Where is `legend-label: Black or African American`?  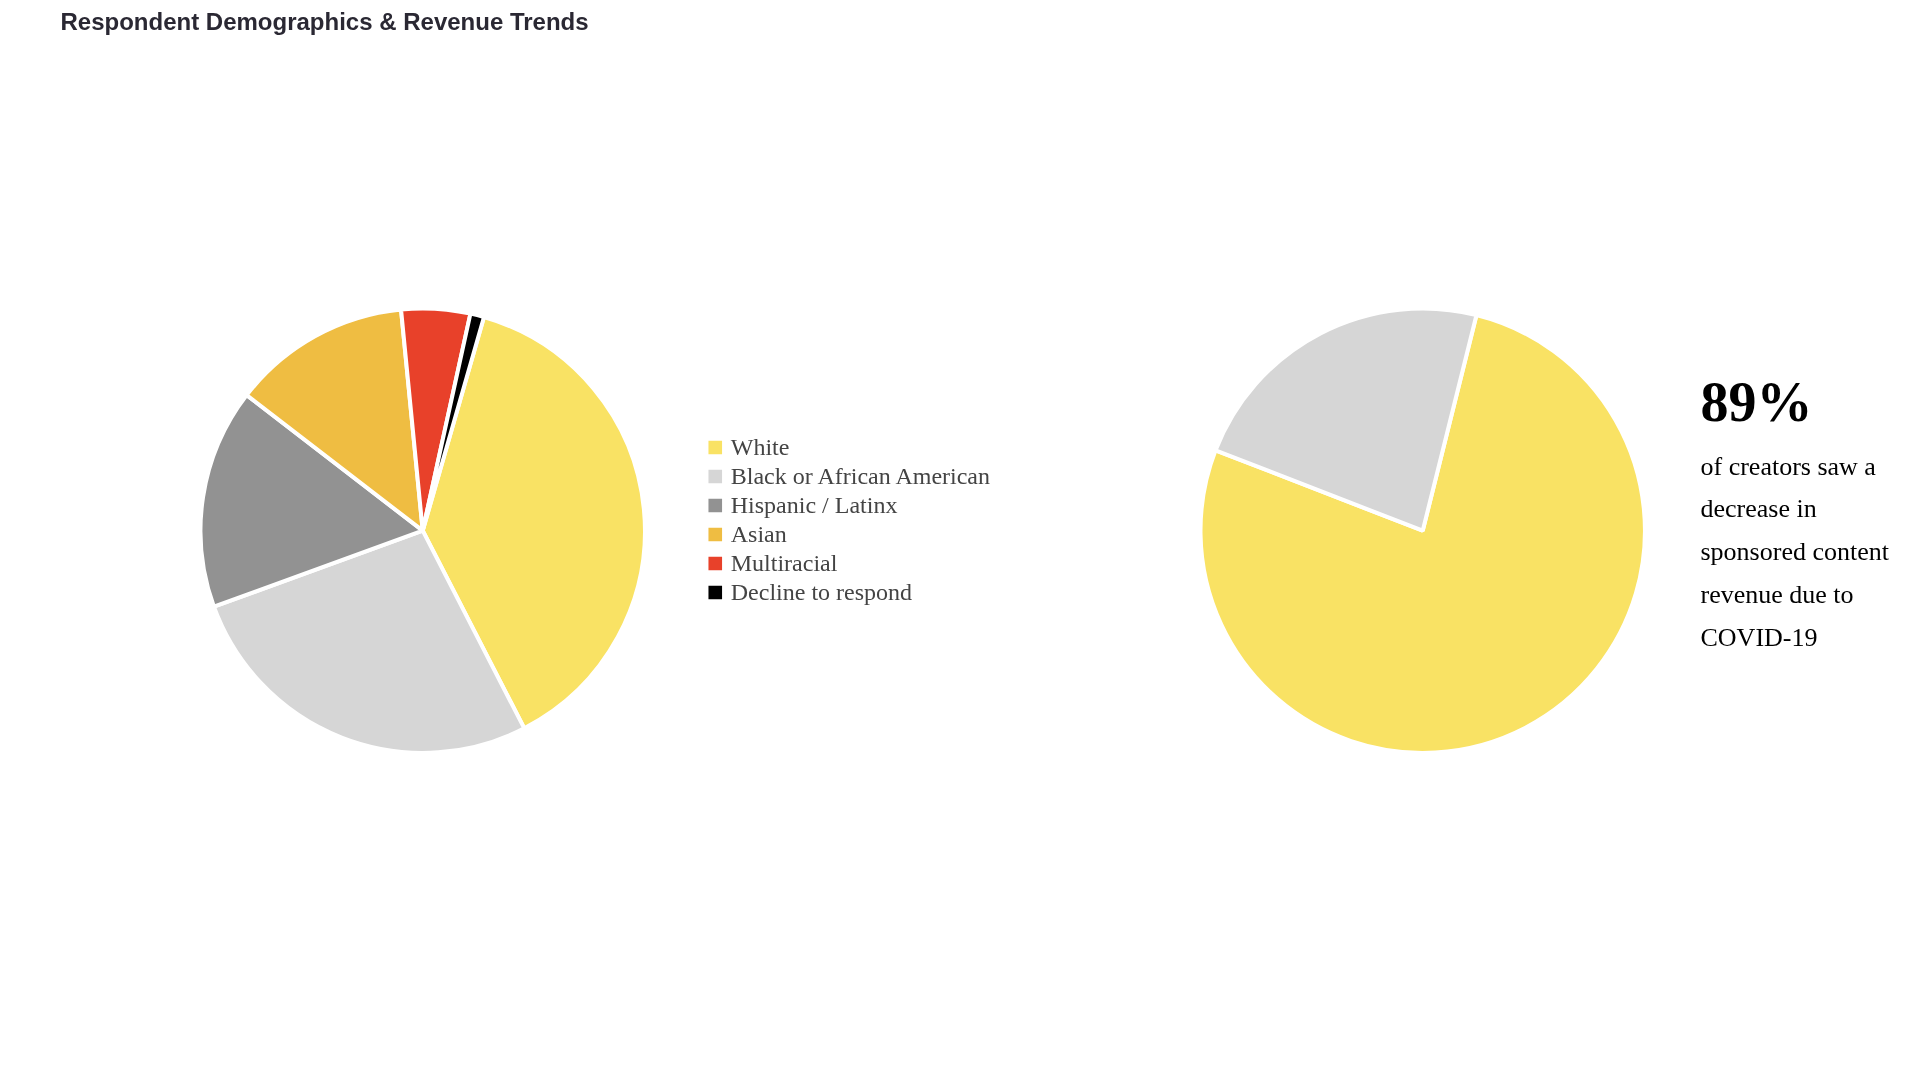
legend-label: Black or African American is located at coordinates (860, 476).